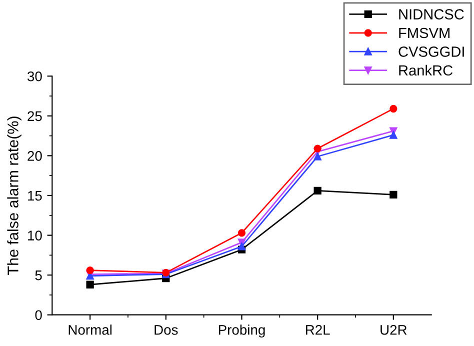 This screenshot has height=346, width=474. I want to click on legend-label: NIDNCSC, so click(431, 14).